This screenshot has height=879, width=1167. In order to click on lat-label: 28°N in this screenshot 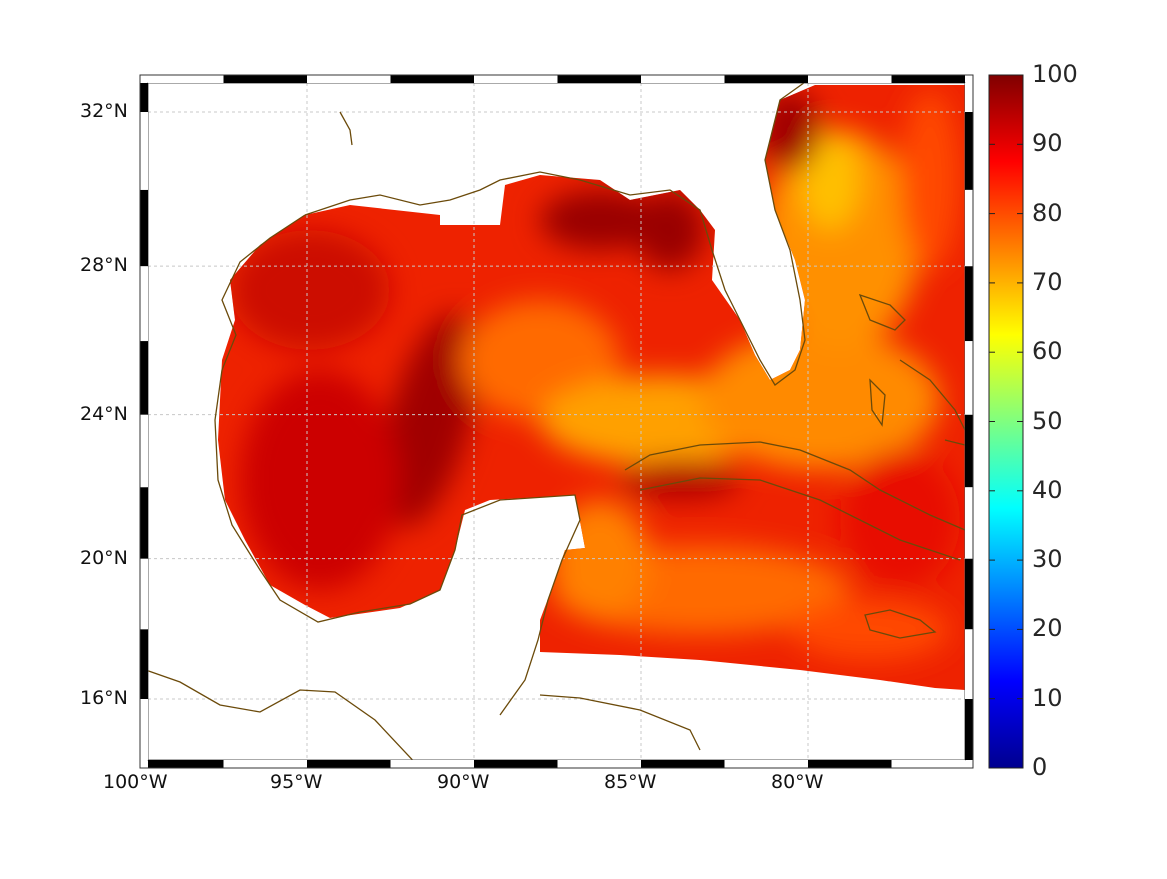, I will do `click(104, 265)`.